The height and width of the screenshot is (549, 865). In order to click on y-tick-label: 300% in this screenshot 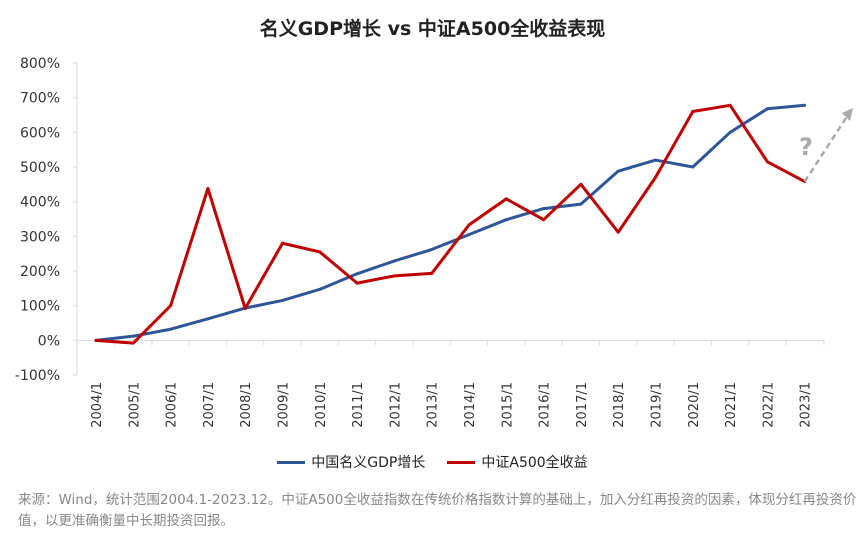, I will do `click(40, 237)`.